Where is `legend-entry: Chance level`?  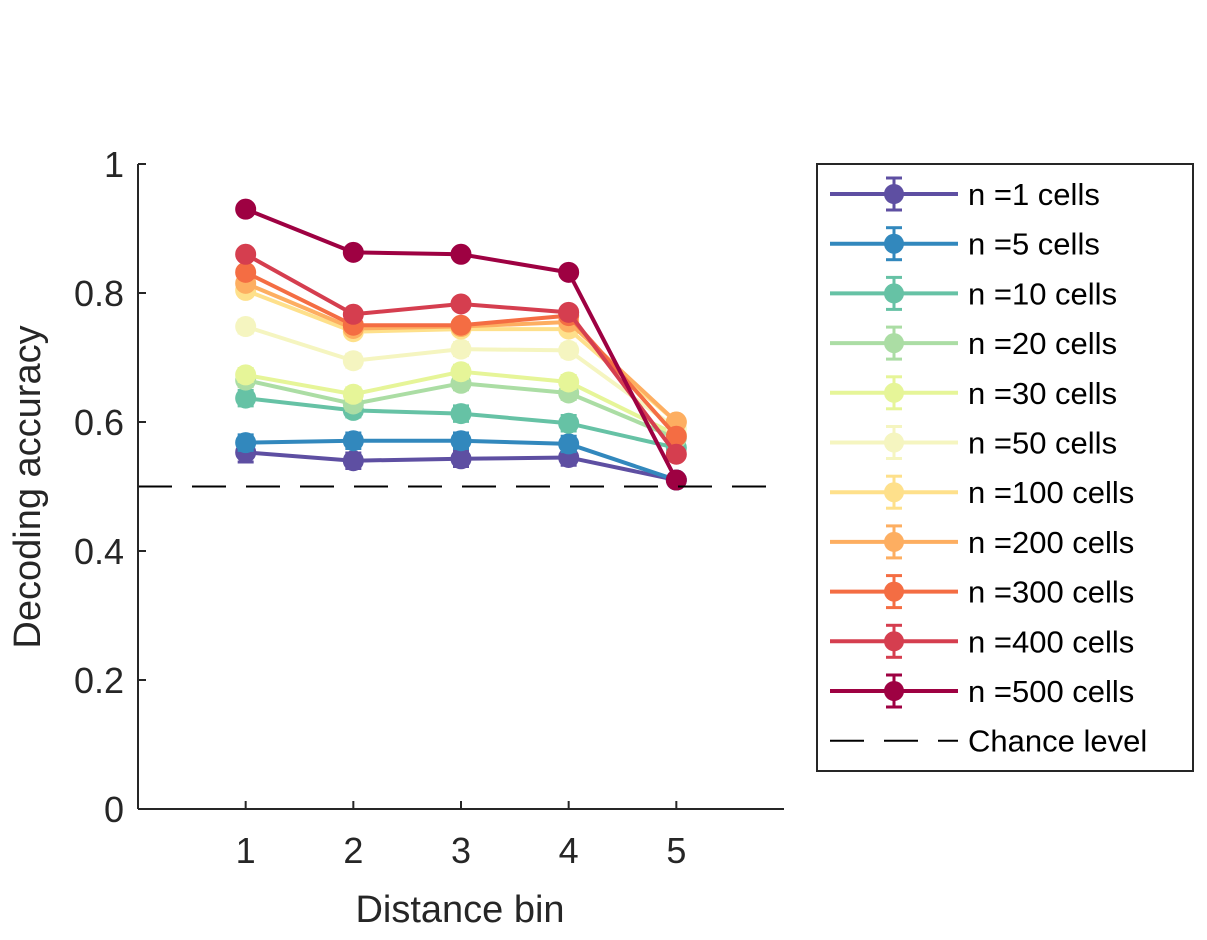 legend-entry: Chance level is located at coordinates (988, 741).